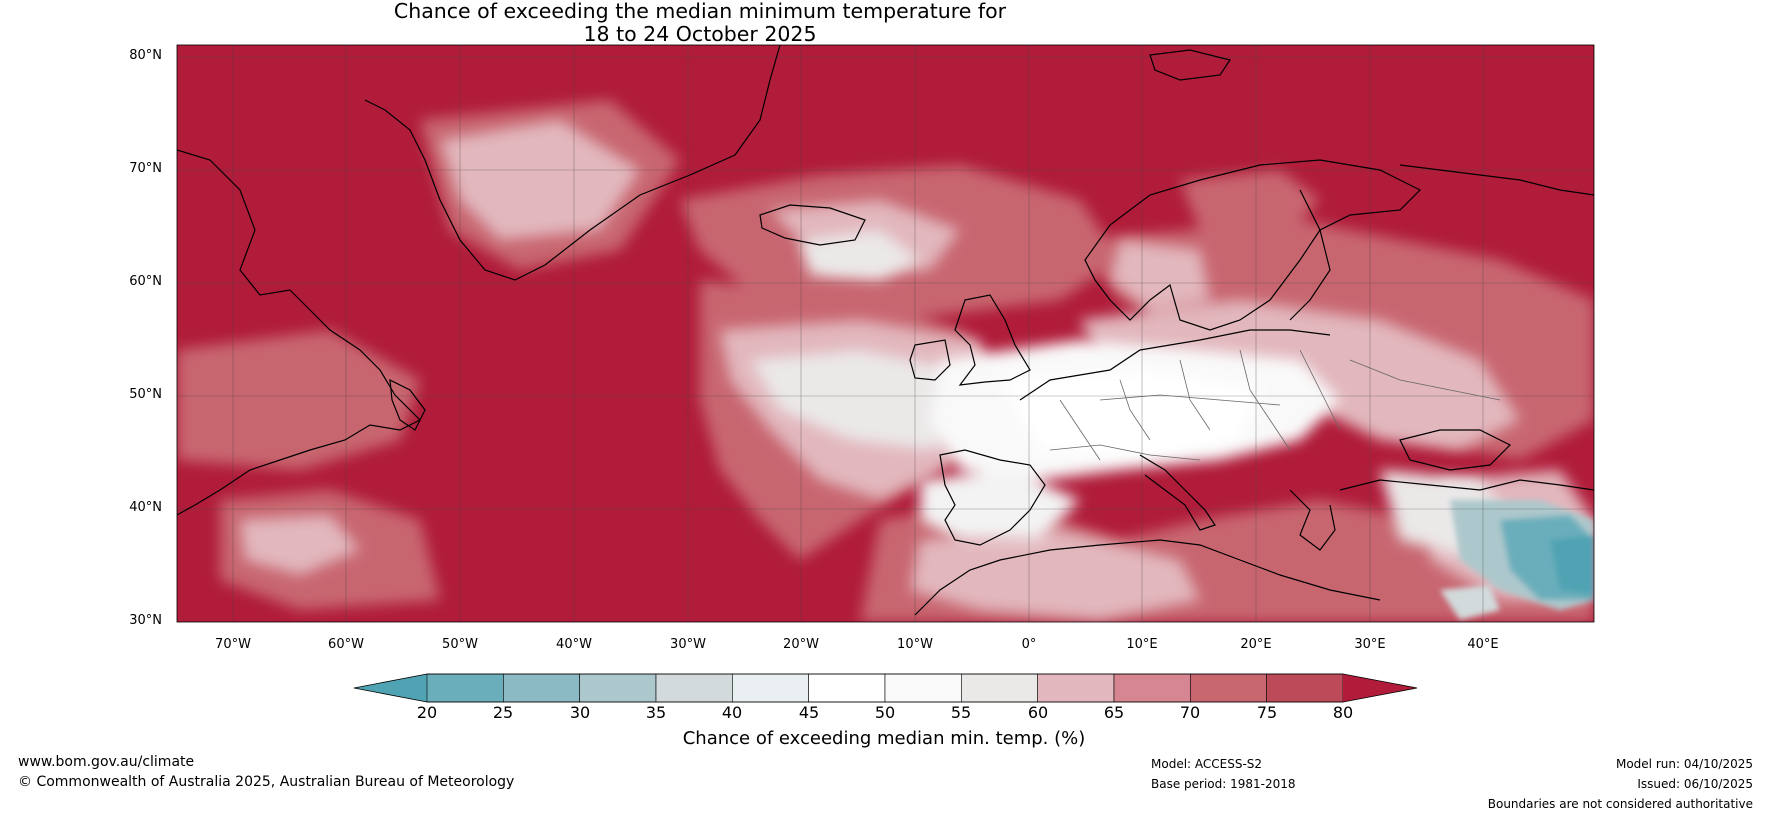 The height and width of the screenshot is (816, 1770). What do you see at coordinates (915, 644) in the screenshot?
I see `lon-label-10w: 10°W` at bounding box center [915, 644].